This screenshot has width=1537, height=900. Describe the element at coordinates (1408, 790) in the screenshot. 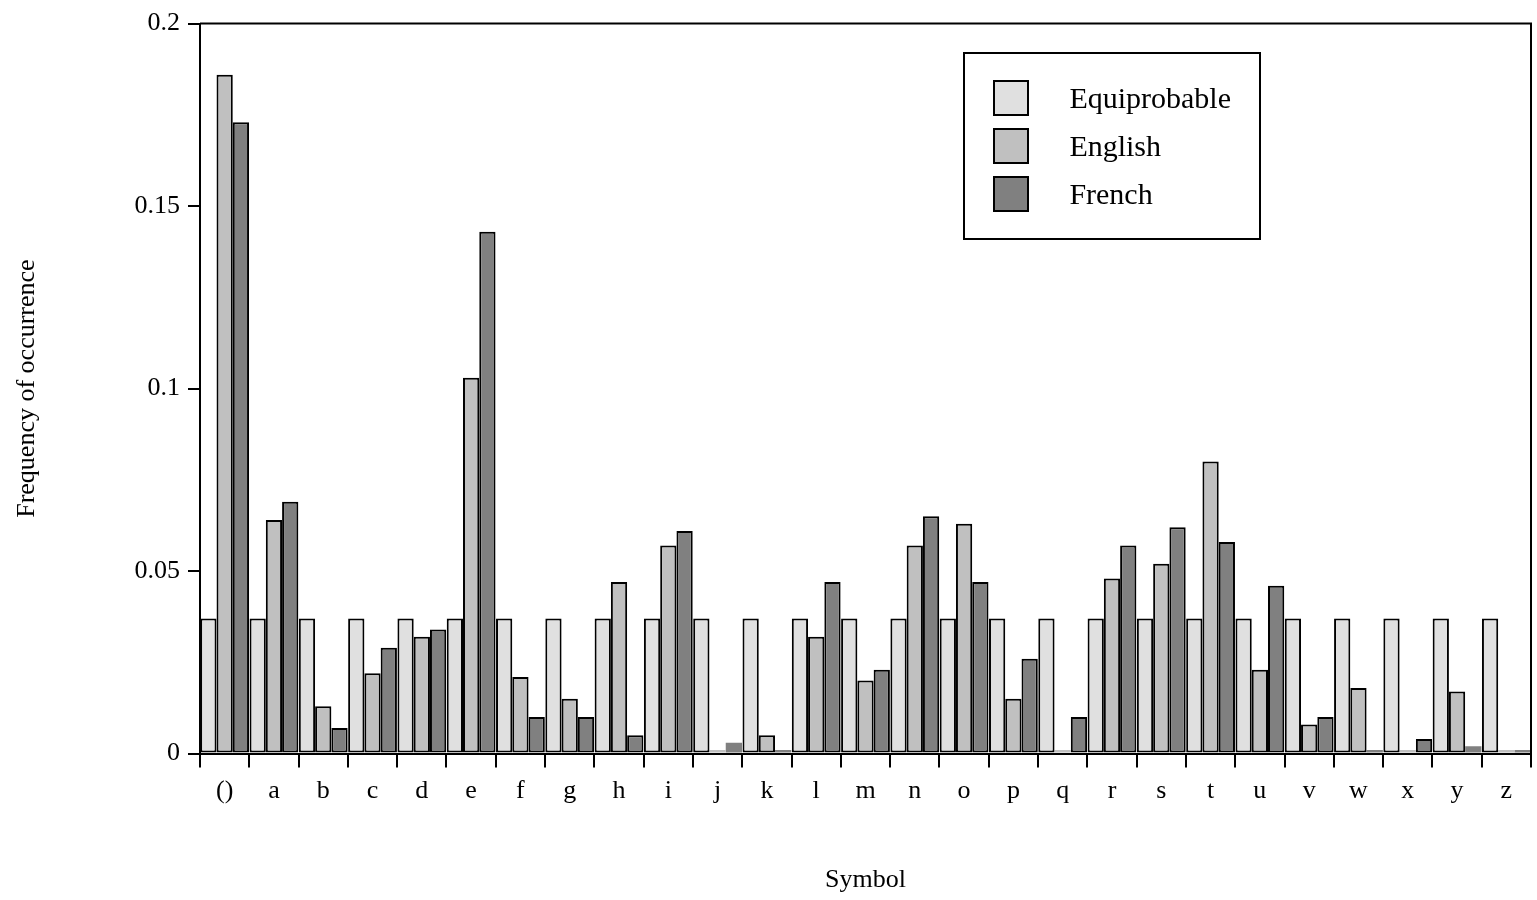

I see `x-tick-label: x` at that location.